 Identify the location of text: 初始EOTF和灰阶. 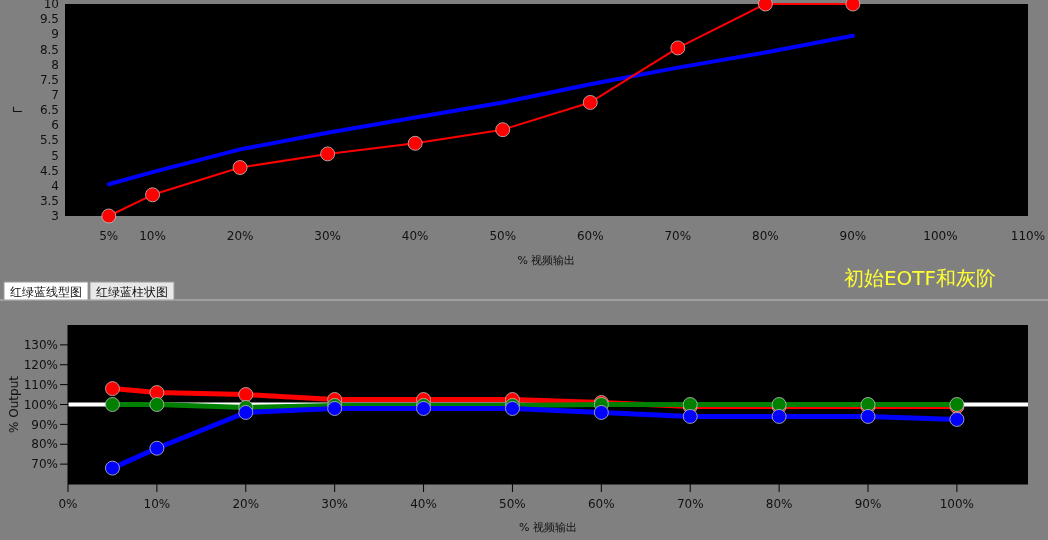
(920, 278).